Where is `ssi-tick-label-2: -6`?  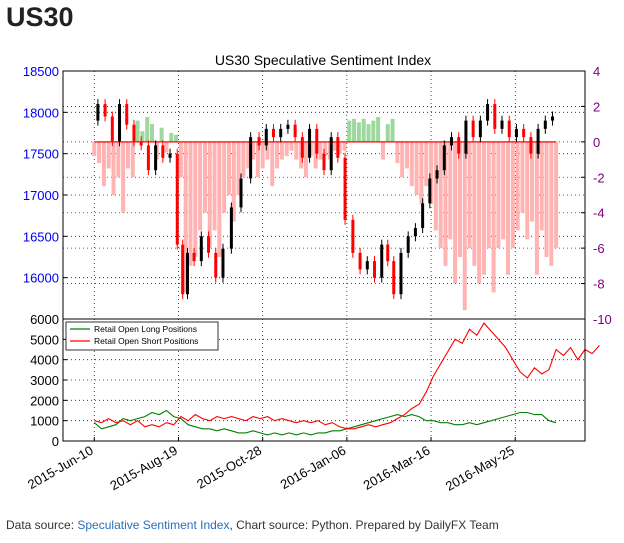
ssi-tick-label-2: -6 is located at coordinates (599, 248).